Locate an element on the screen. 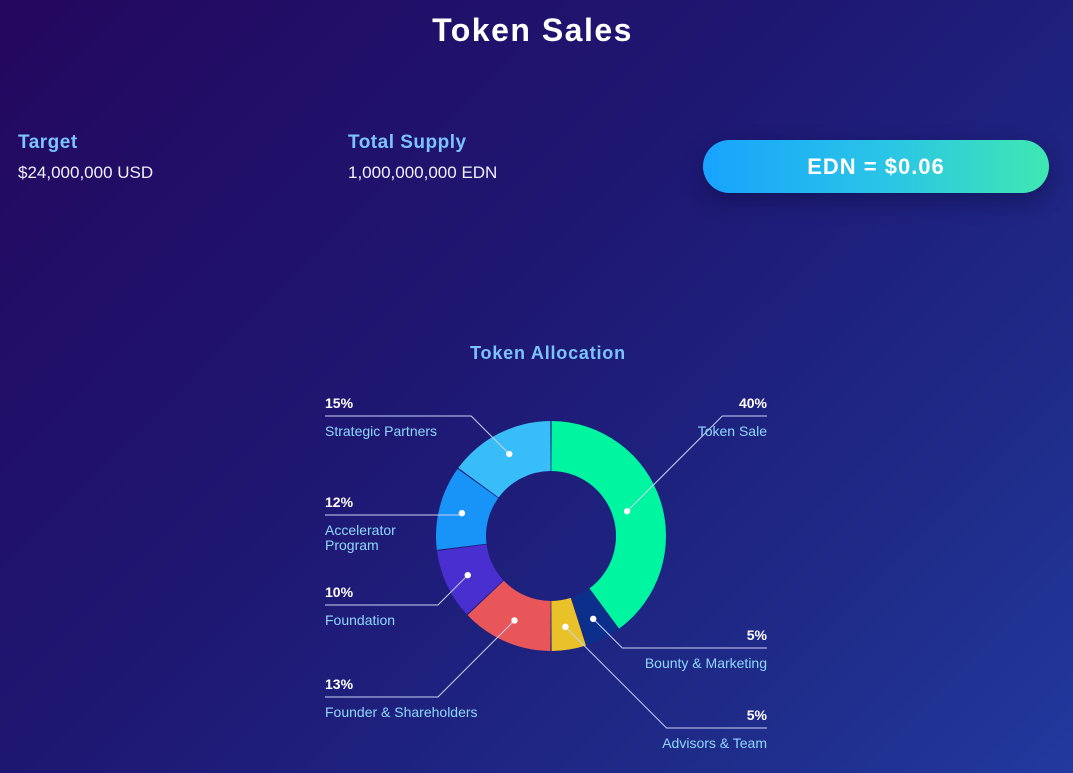  slice-label-foundation: Foundation is located at coordinates (360, 620).